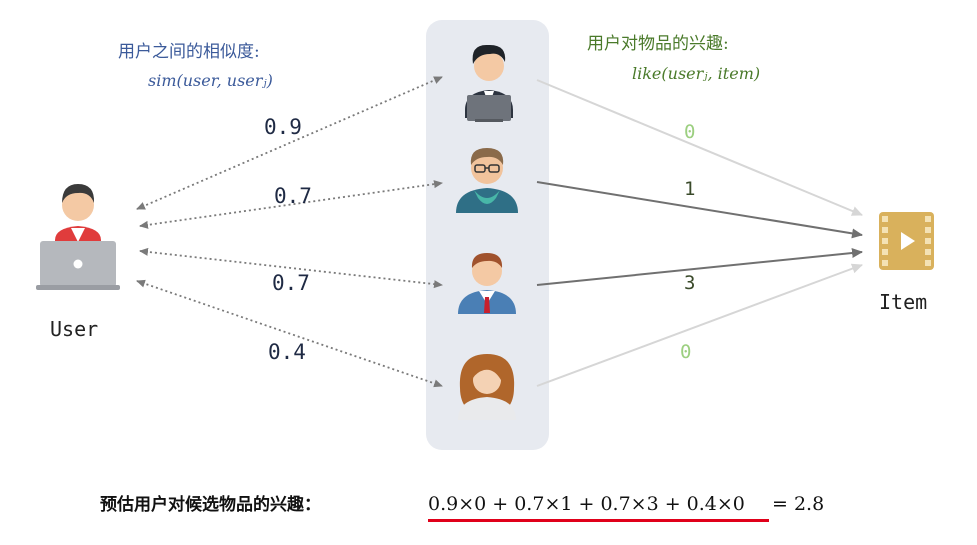 The image size is (977, 545). Describe the element at coordinates (189, 52) in the screenshot. I see `user-similarity-title: 用户之间的相似度:` at that location.